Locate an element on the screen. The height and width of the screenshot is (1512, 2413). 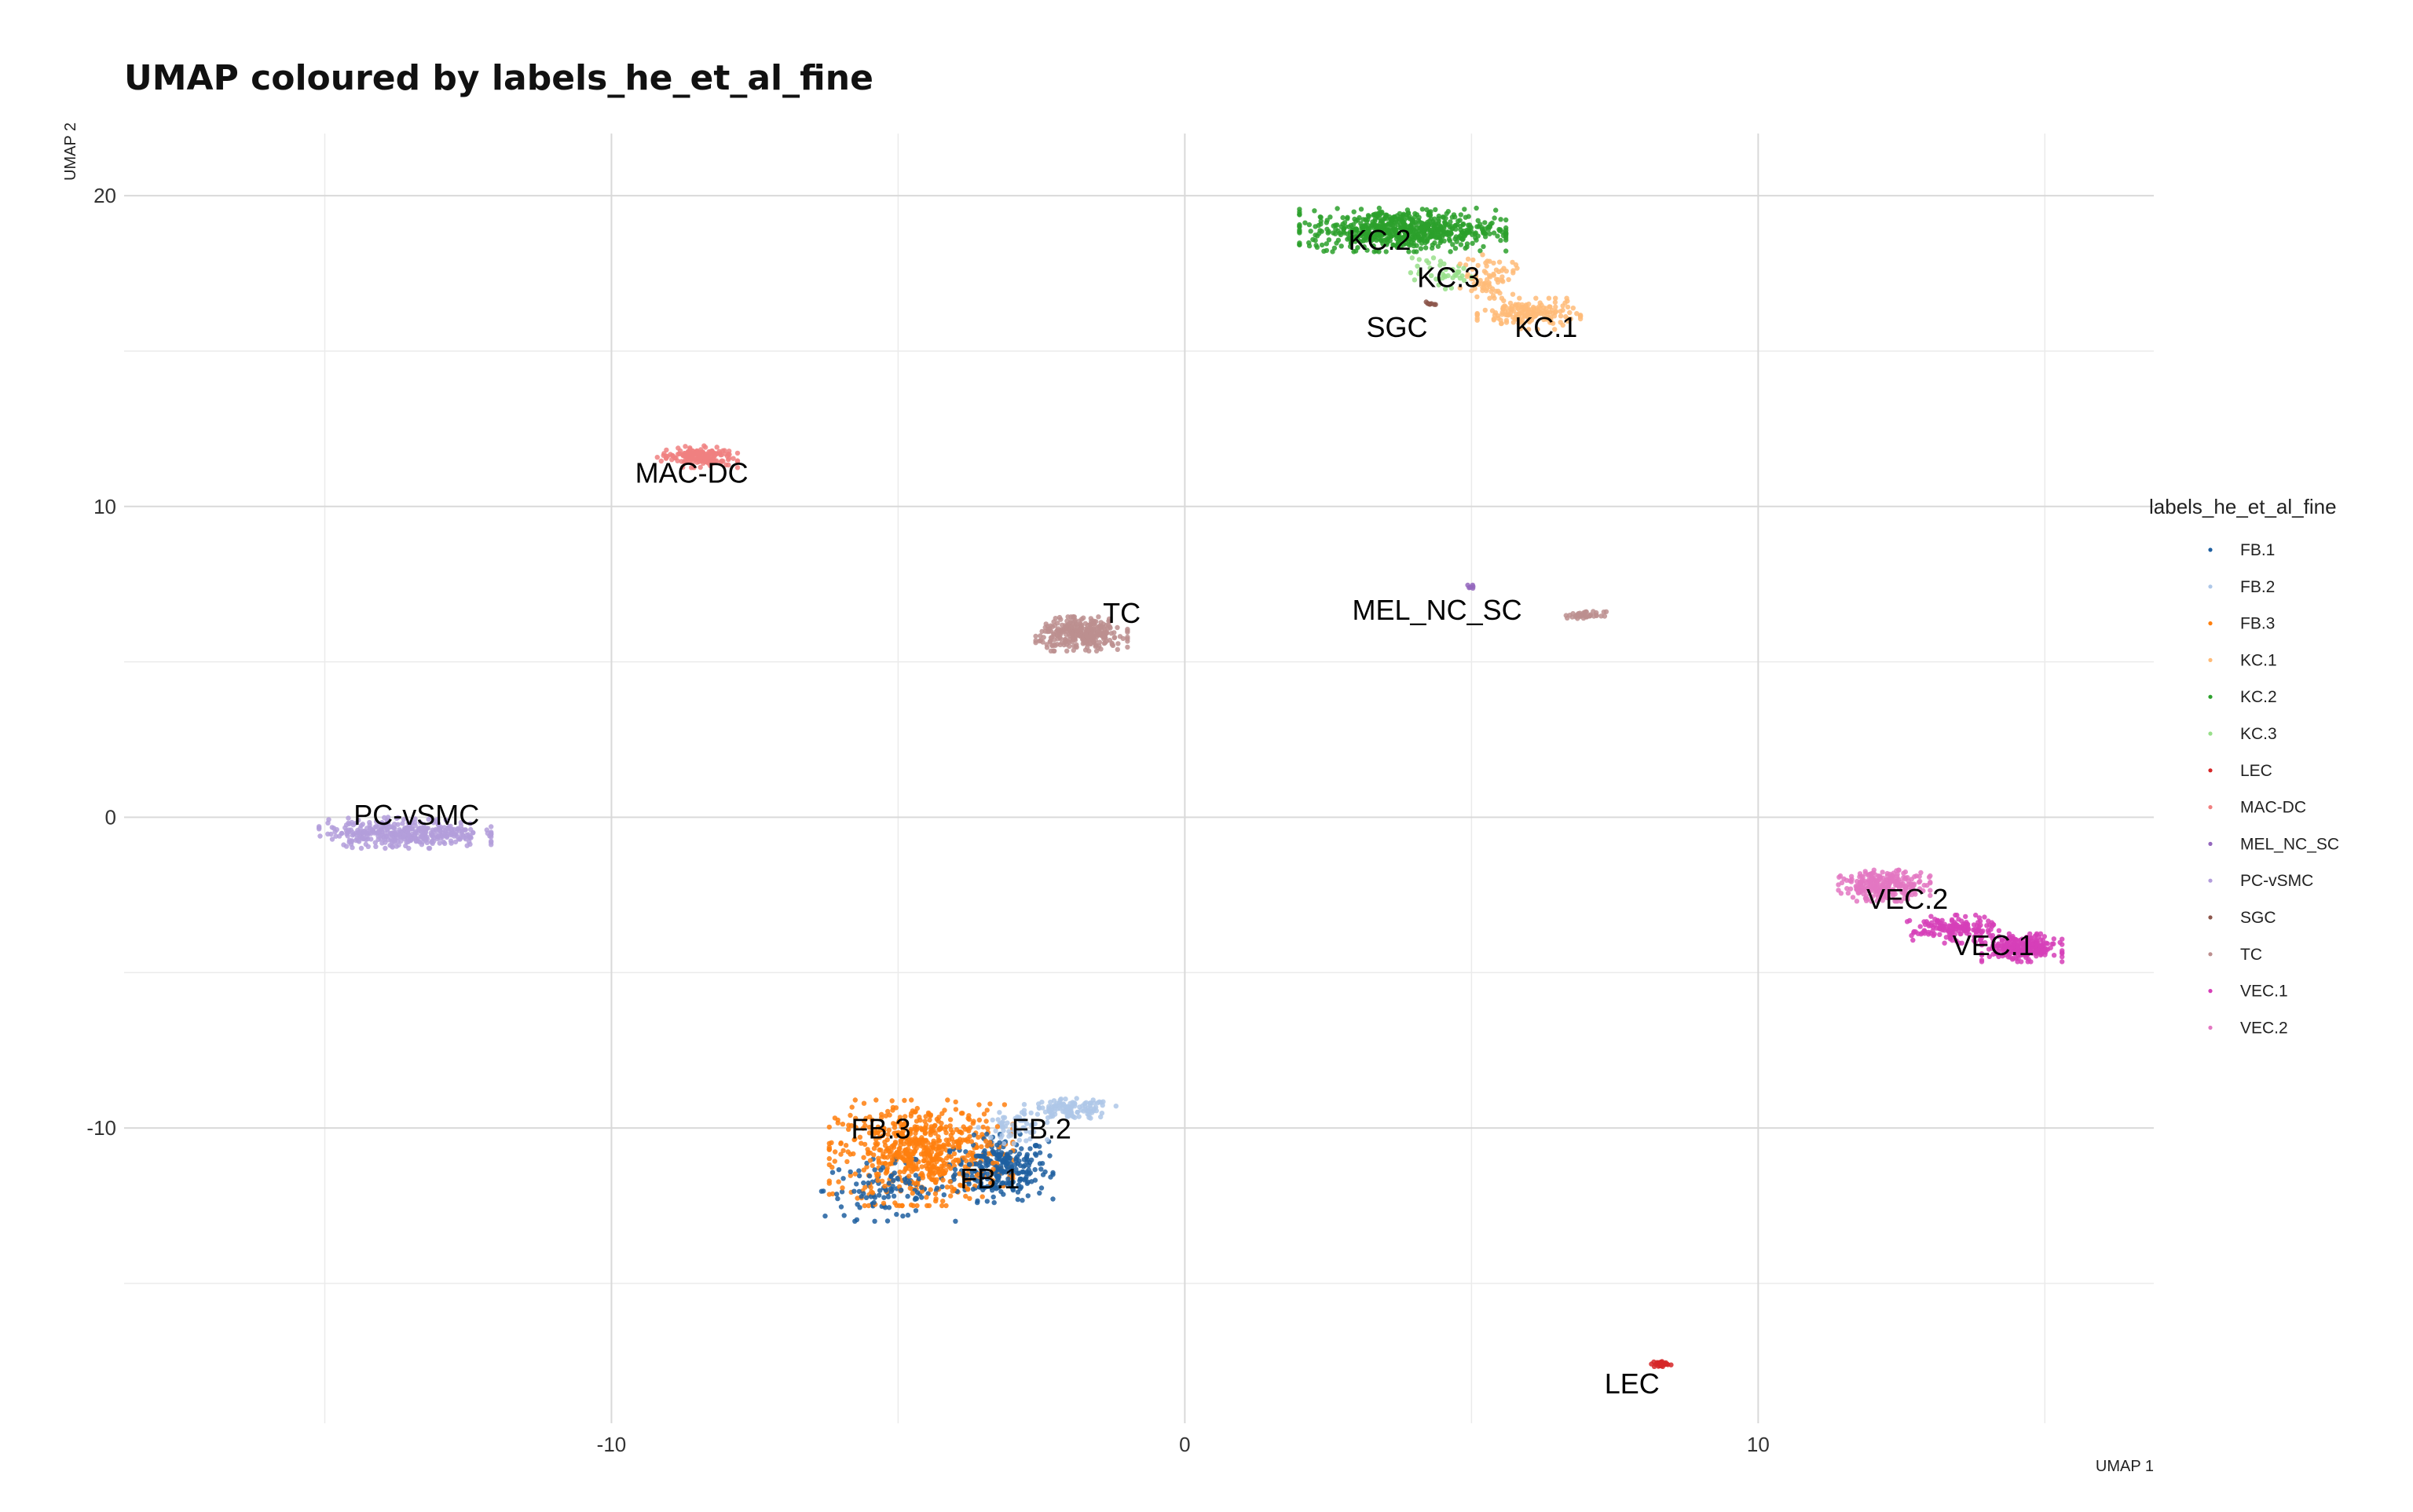
cluster-label: LEC is located at coordinates (1632, 1383).